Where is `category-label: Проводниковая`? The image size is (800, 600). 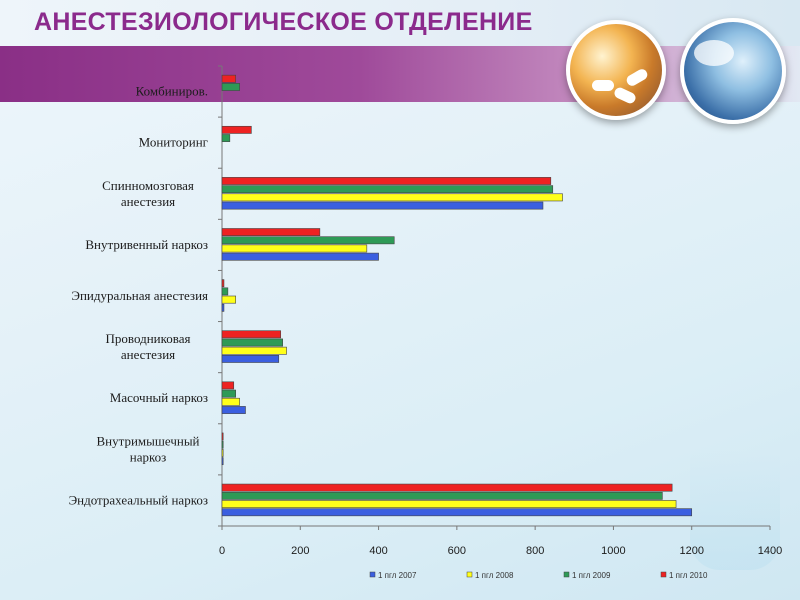
category-label: Проводниковая is located at coordinates (148, 338).